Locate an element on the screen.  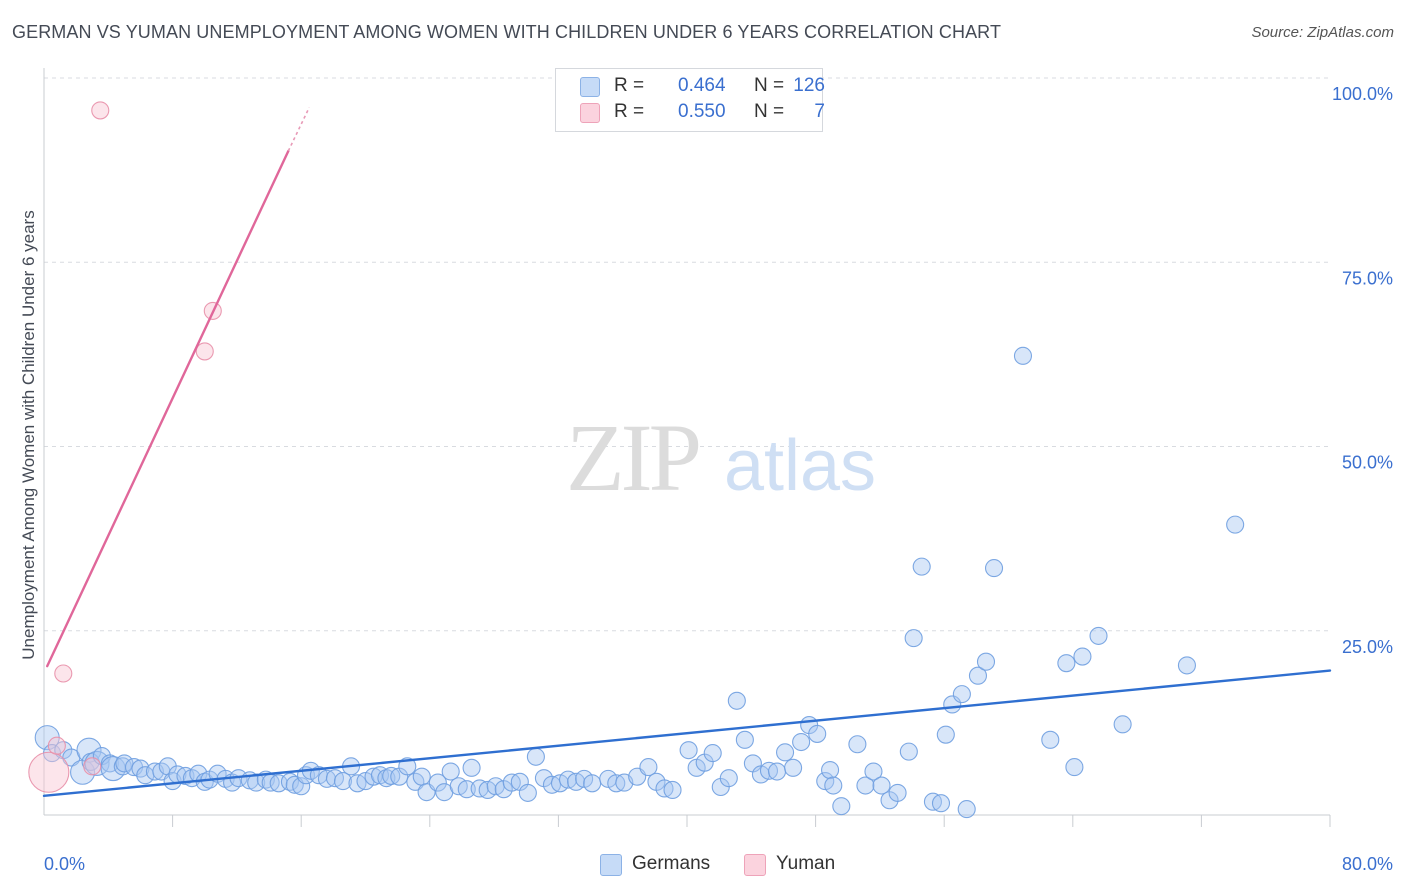
legend-label-yuman: Yuman is located at coordinates (806, 863).